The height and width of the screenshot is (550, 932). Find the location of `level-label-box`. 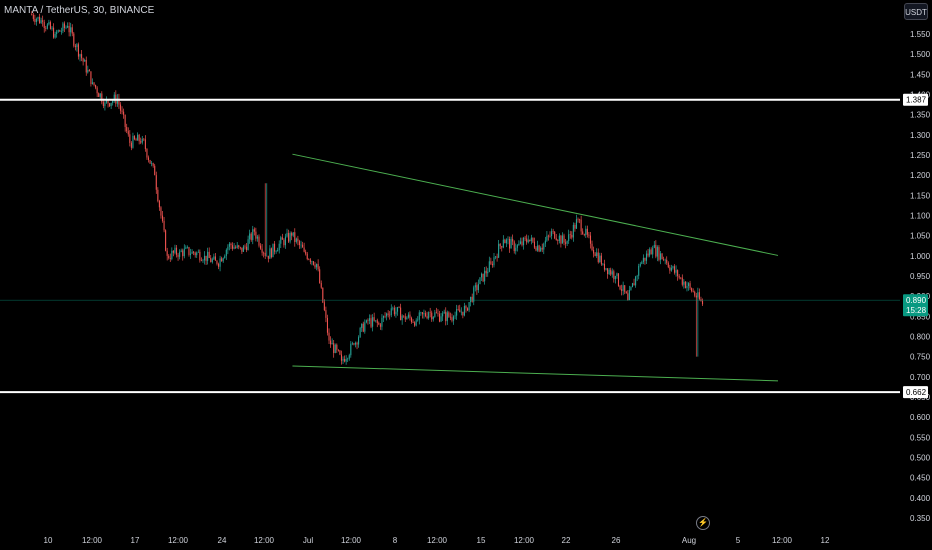

level-label-box is located at coordinates (915, 99).